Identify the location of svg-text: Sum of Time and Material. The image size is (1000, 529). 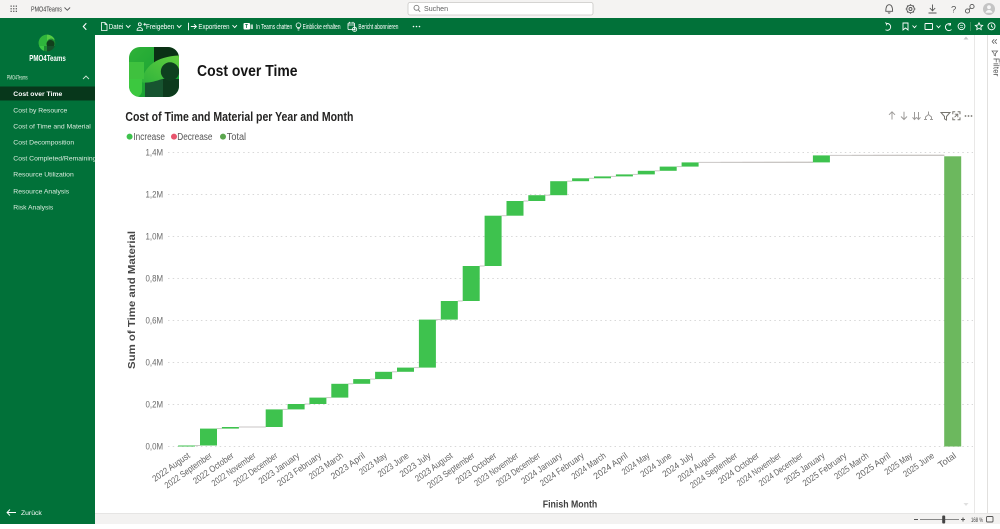
(132, 300).